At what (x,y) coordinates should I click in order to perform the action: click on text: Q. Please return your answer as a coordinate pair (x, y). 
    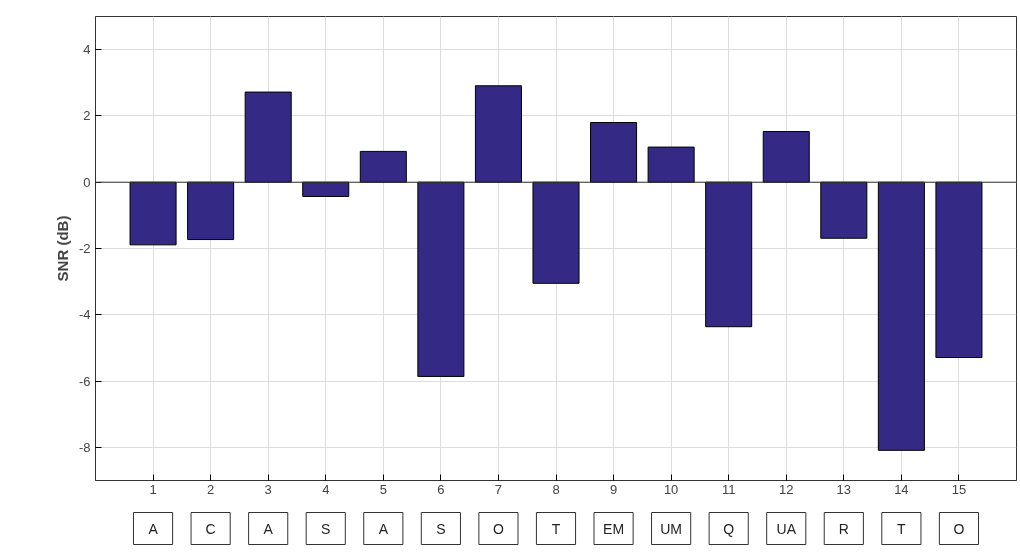
    Looking at the image, I should click on (729, 528).